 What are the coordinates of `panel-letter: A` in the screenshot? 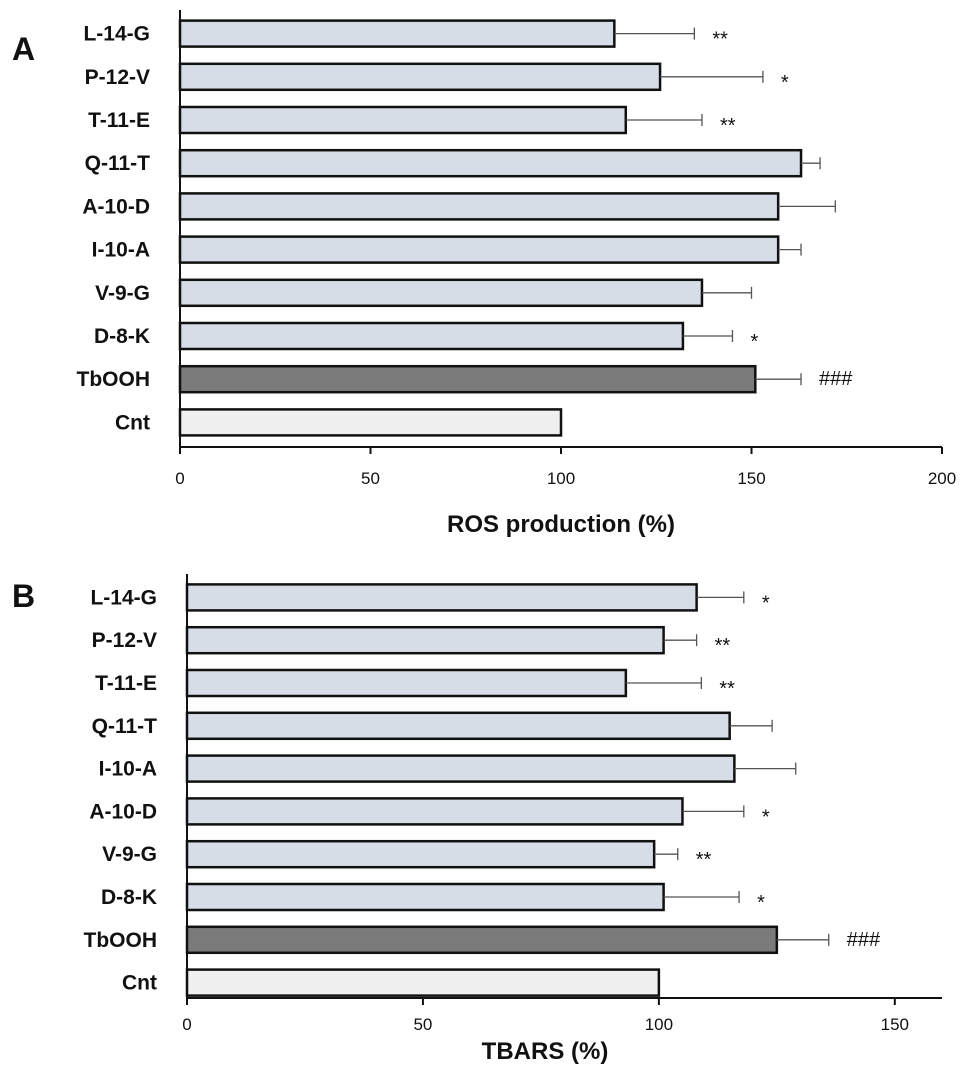 It's located at (23, 49).